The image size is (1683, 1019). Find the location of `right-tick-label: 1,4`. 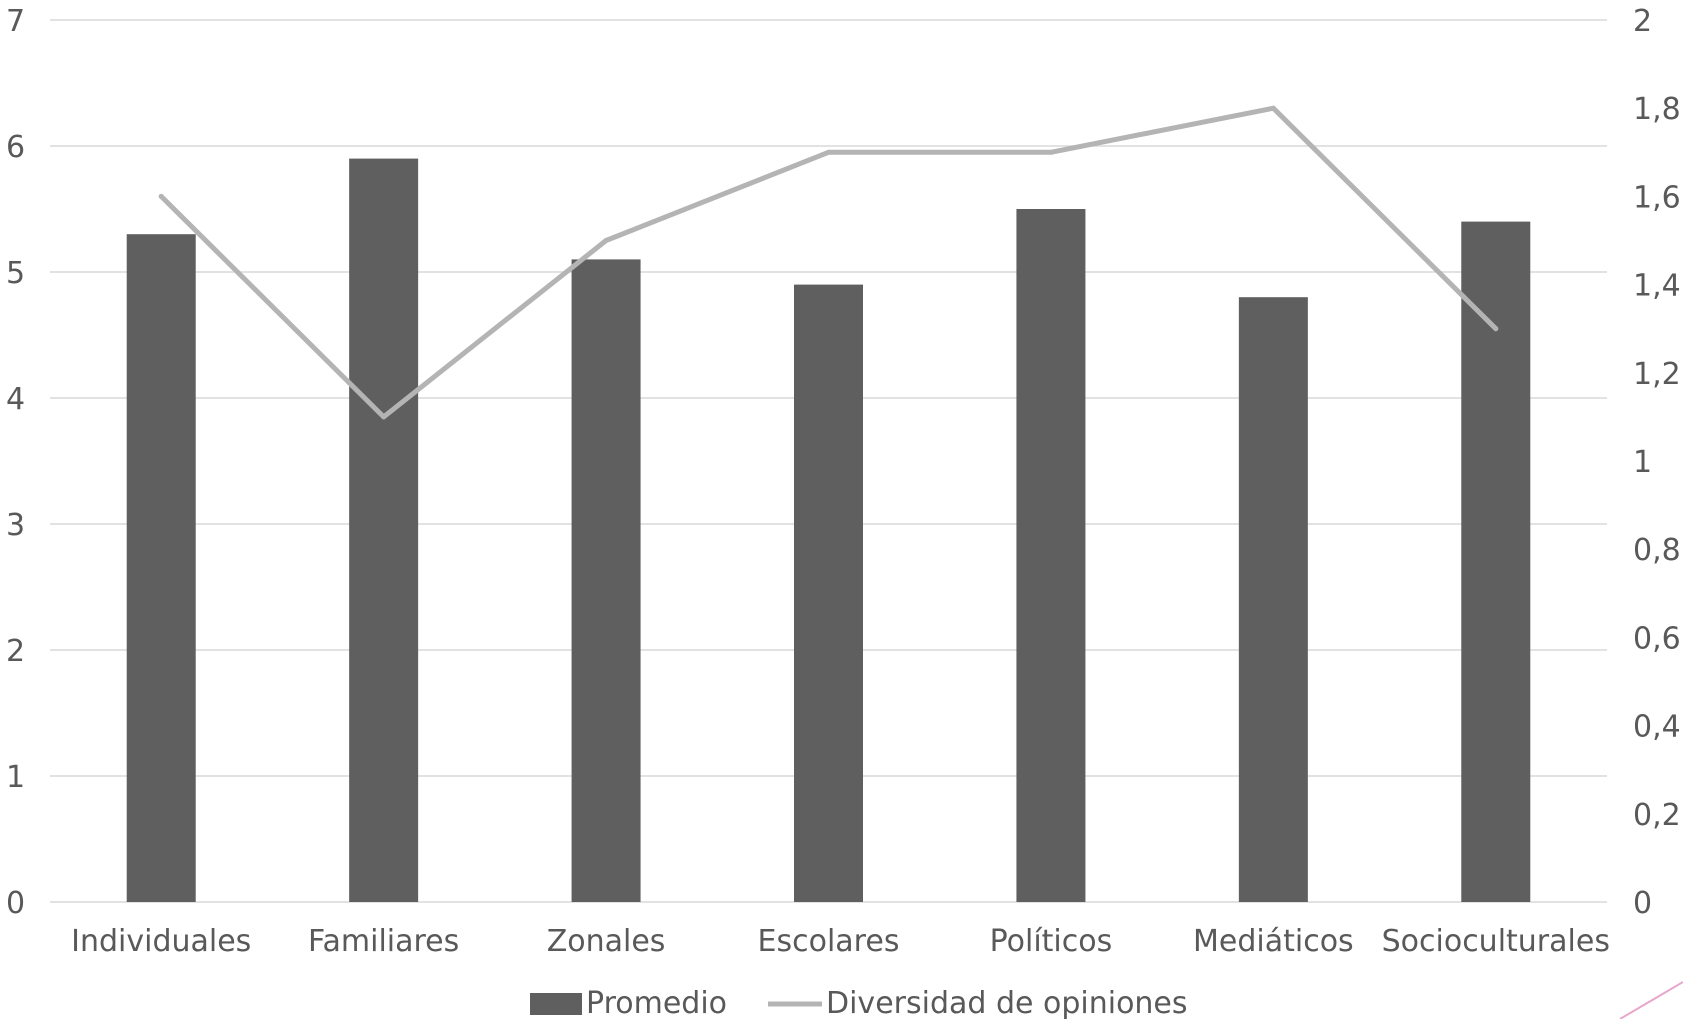

right-tick-label: 1,4 is located at coordinates (1657, 286).